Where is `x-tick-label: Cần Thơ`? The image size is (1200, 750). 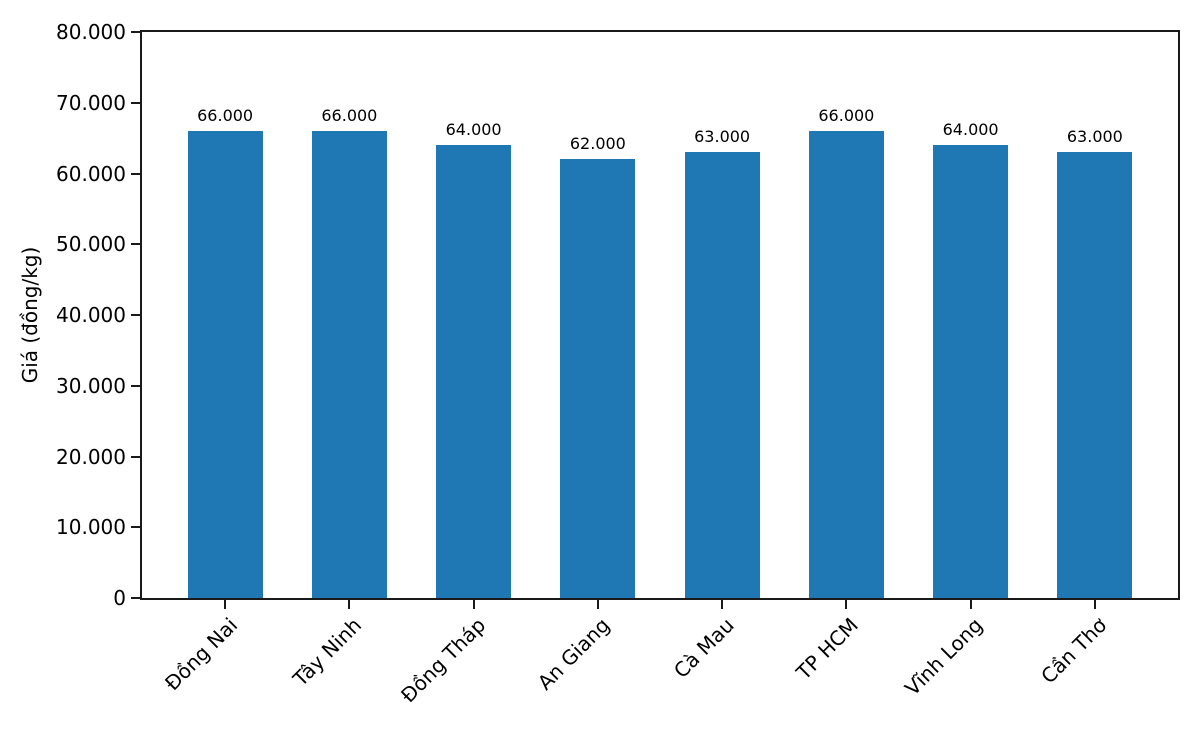
x-tick-label: Cần Thơ is located at coordinates (1074, 651).